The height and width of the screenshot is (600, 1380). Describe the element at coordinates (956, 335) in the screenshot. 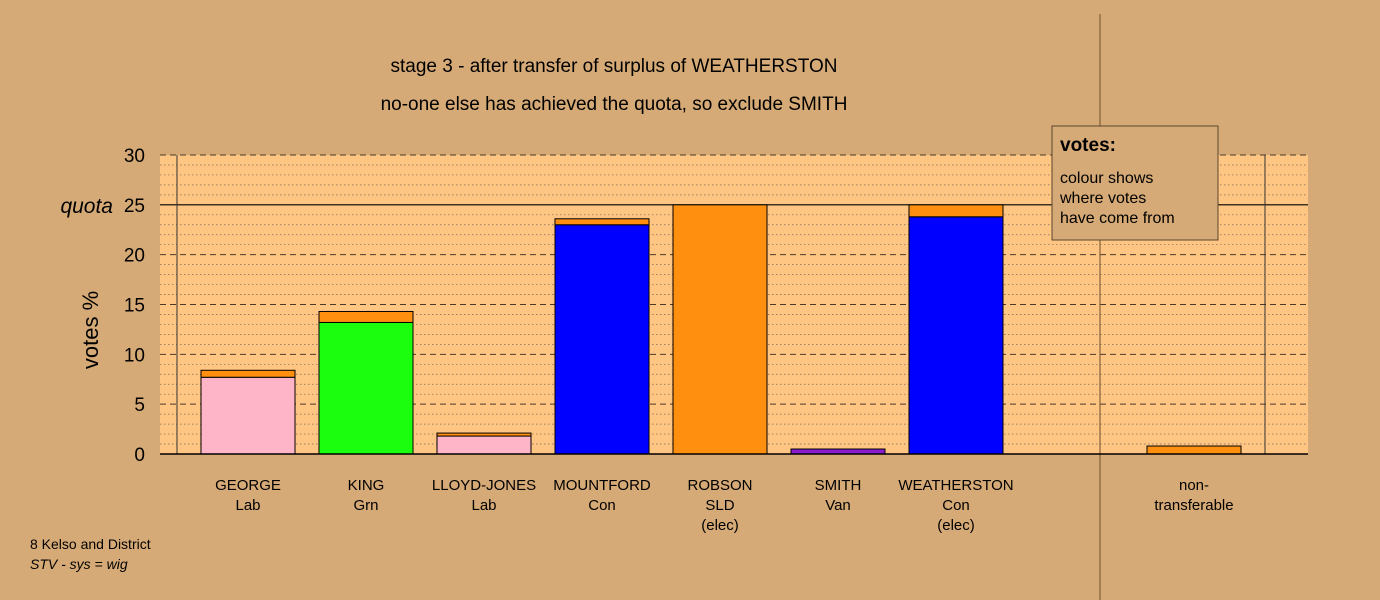

I see `bar-weatherston-base` at that location.